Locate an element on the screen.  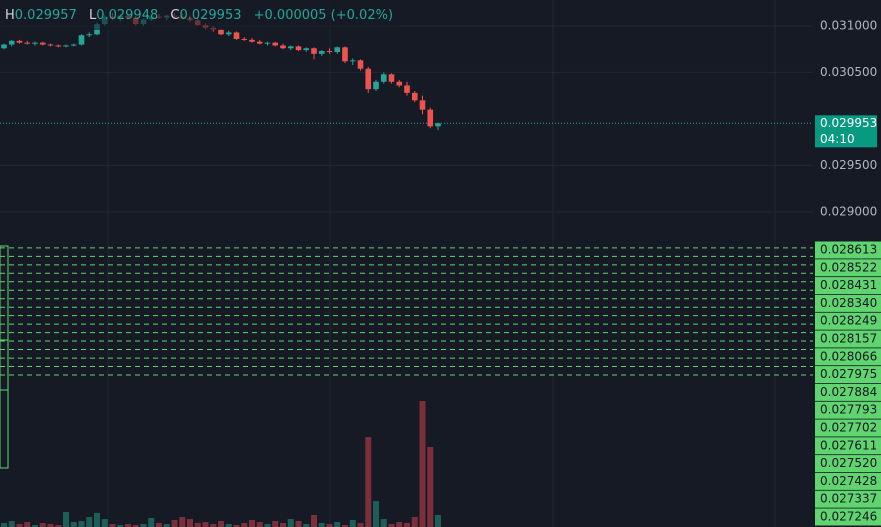
last-price-label: 0.029953 is located at coordinates (848, 123).